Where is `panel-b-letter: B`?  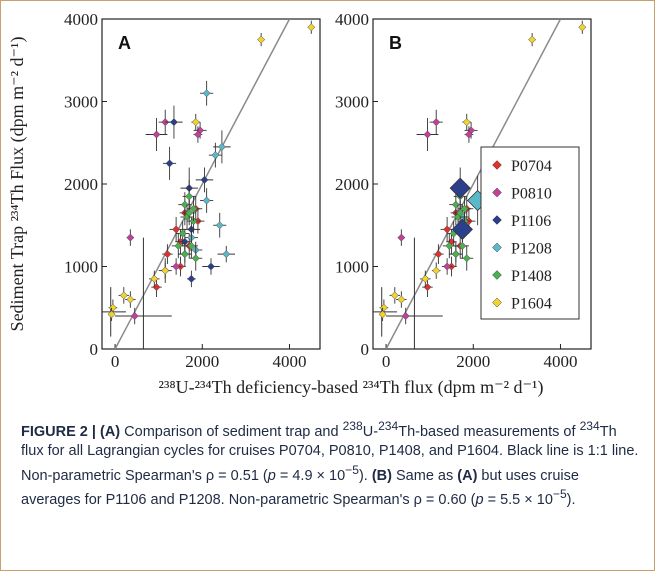 panel-b-letter: B is located at coordinates (395, 43).